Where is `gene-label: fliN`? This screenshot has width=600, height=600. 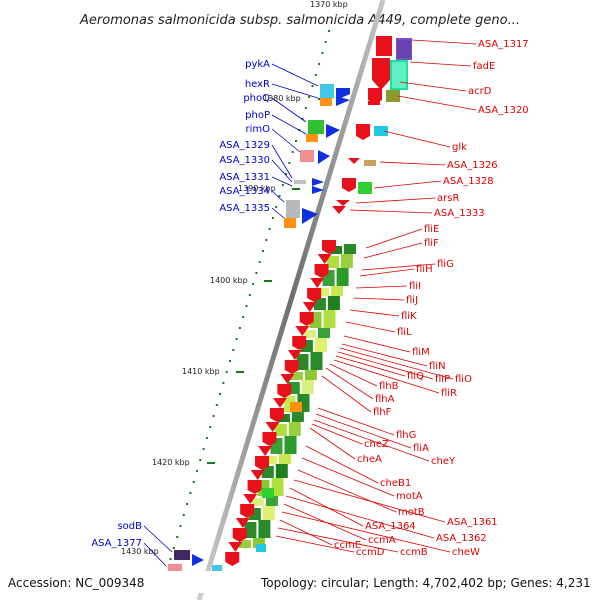
gene-label: fliN is located at coordinates (437, 366).